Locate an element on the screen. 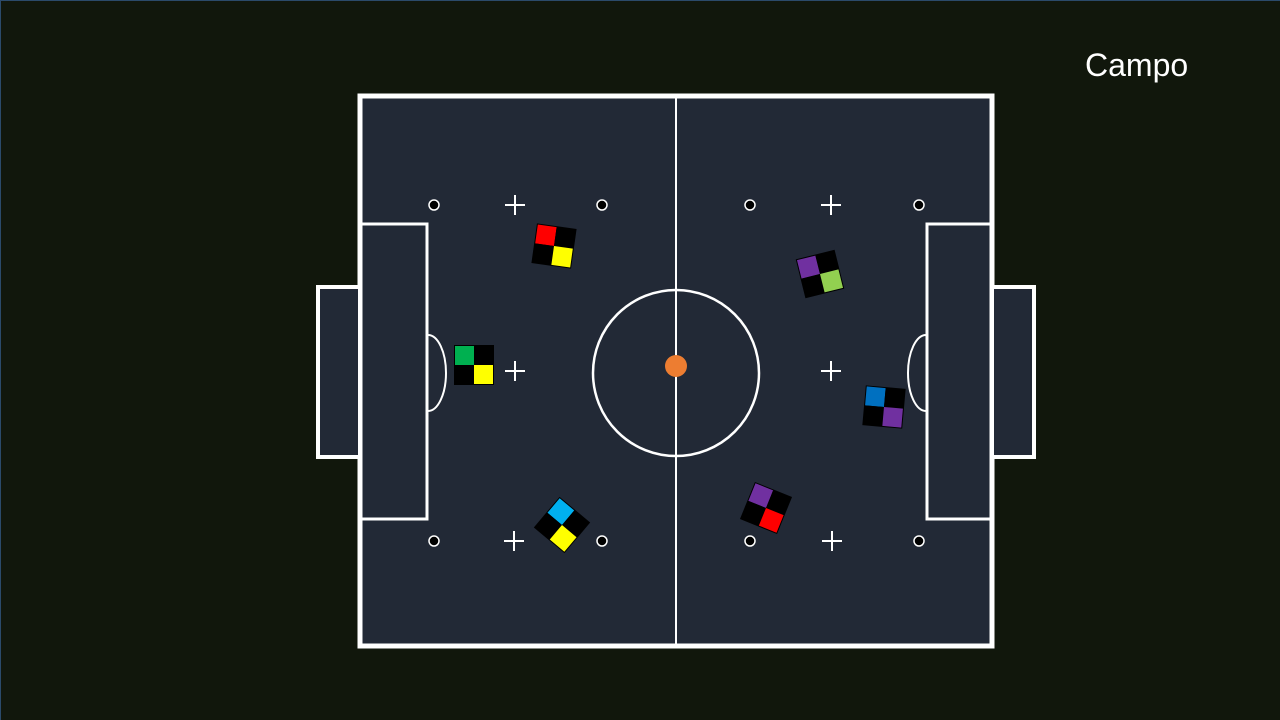 Image resolution: width=1280 pixels, height=720 pixels. robot-green-yellow is located at coordinates (474, 365).